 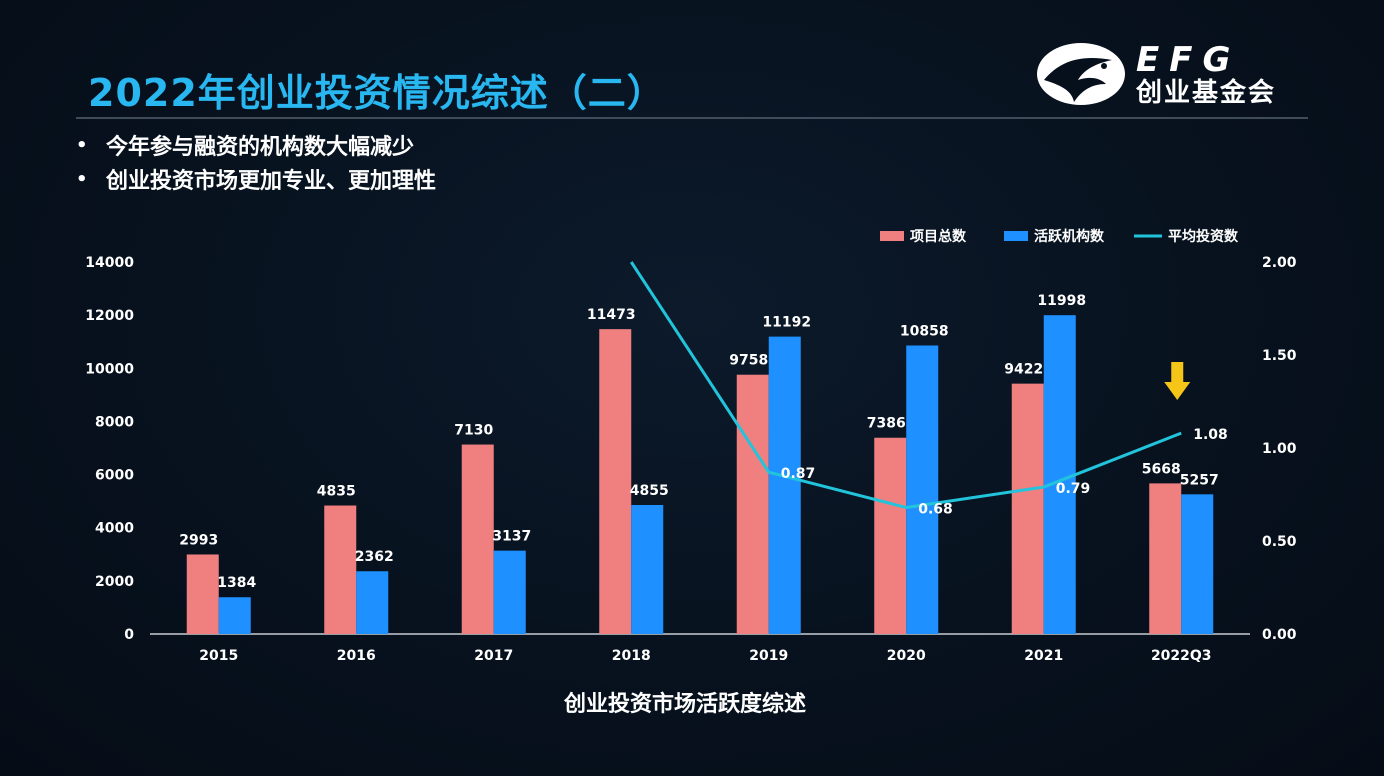 What do you see at coordinates (906, 656) in the screenshot?
I see `x-tick-label: 2020` at bounding box center [906, 656].